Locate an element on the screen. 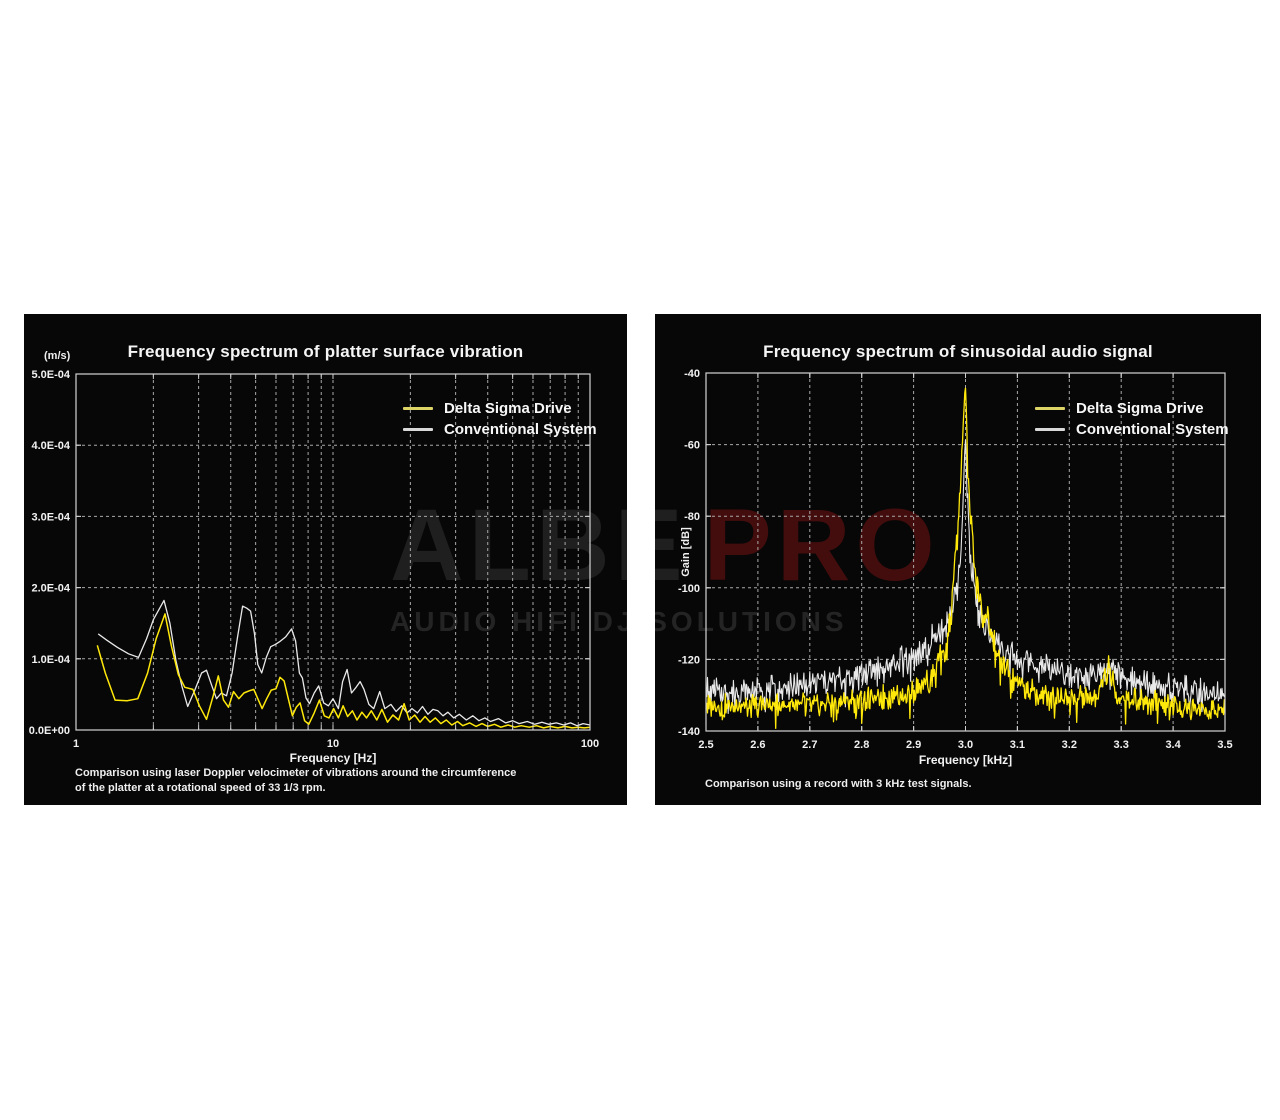  x-tick-label: 2.6 is located at coordinates (757, 745).